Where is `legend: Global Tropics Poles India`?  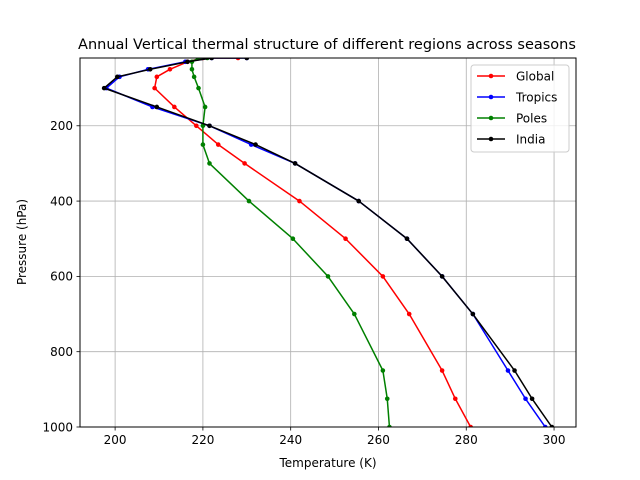
legend: Global Tropics Poles India is located at coordinates (520, 108).